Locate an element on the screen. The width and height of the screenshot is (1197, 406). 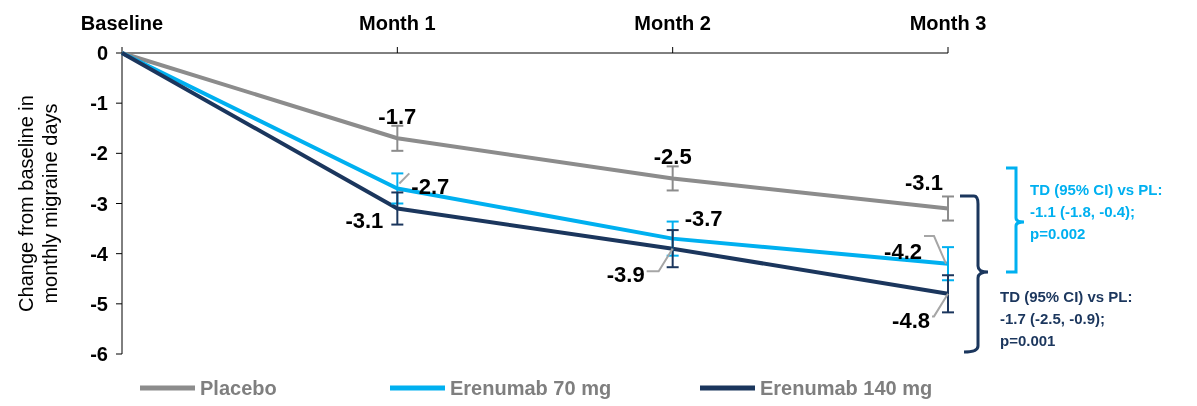
text: TD (95% CI) vs PL: -1.1 (-1.8, -0.4); p=0.002 is located at coordinates (1096, 211).